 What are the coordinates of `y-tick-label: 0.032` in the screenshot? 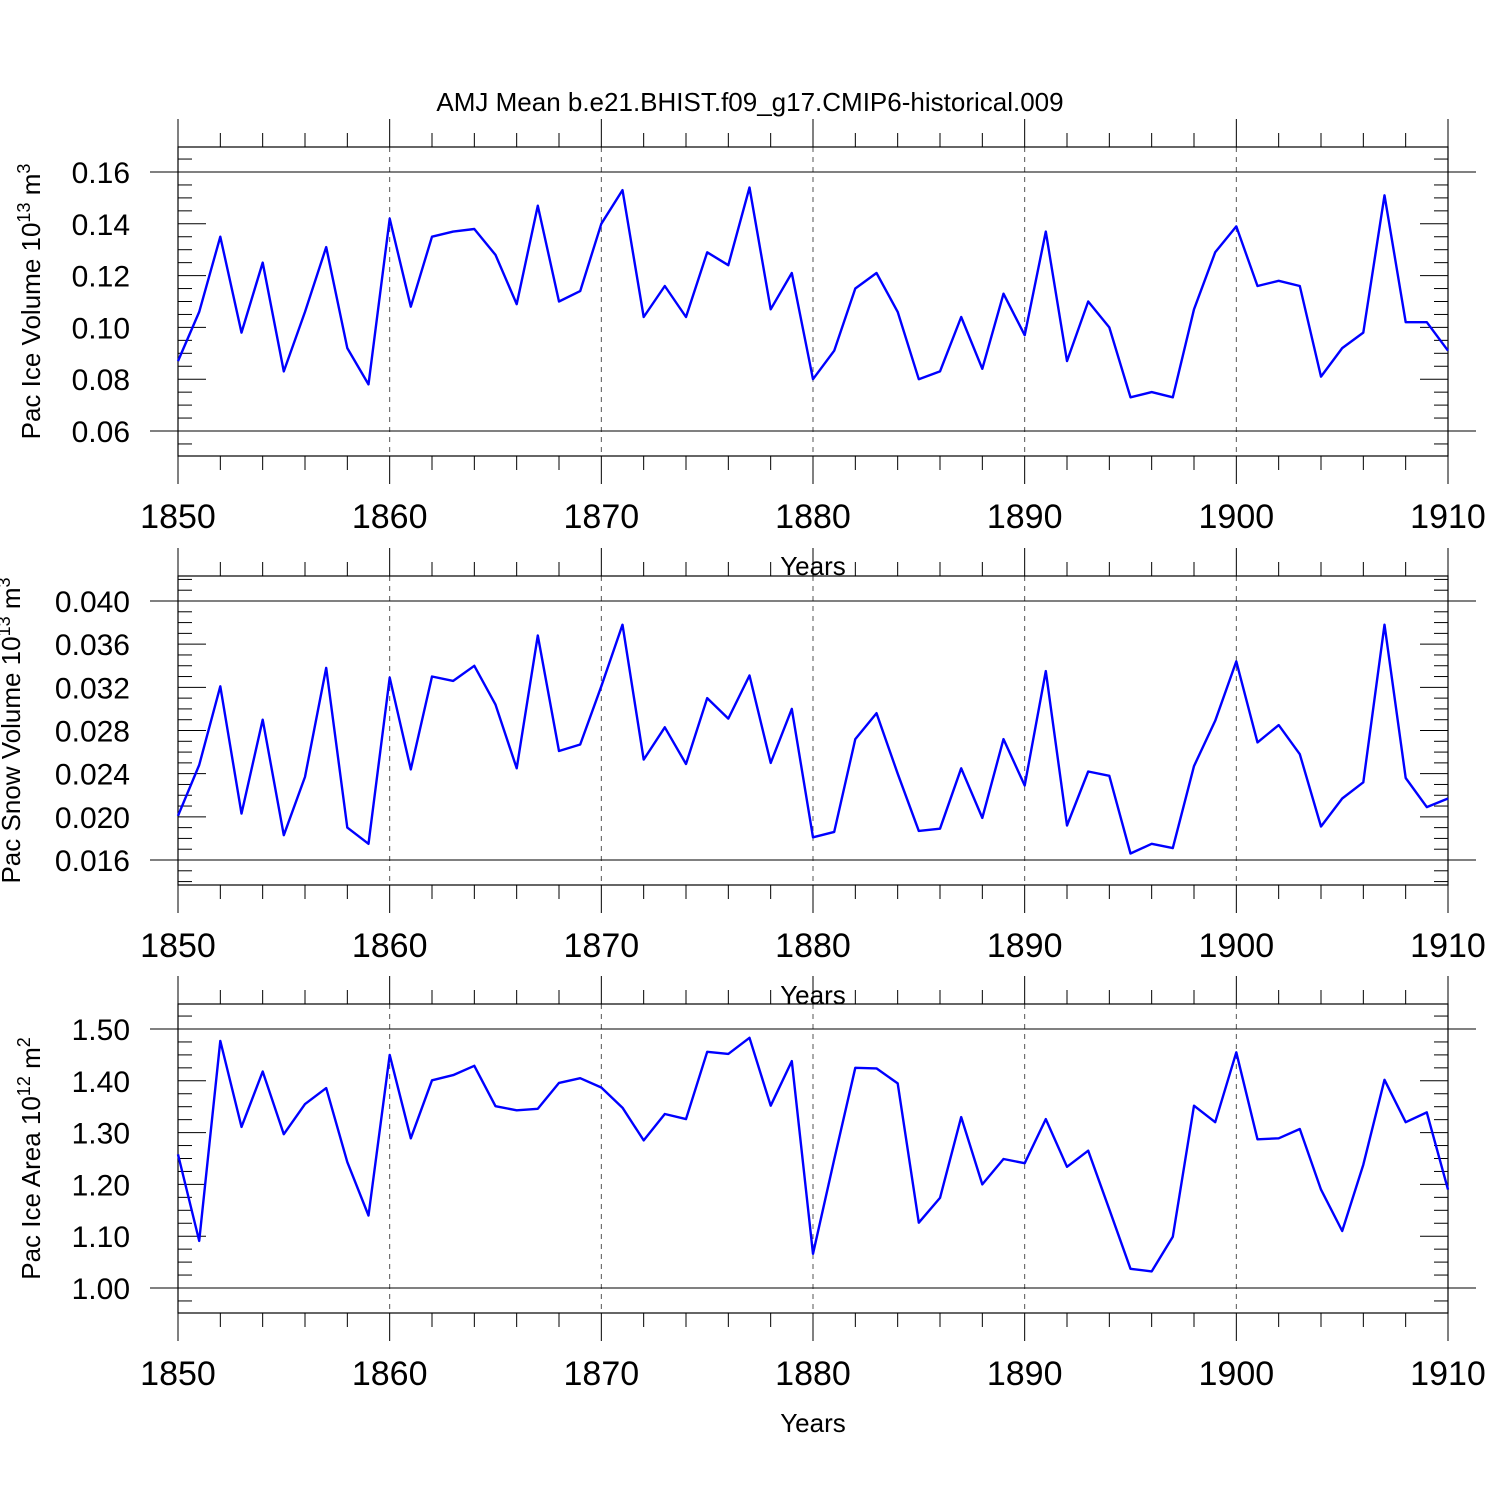 It's located at (92, 688).